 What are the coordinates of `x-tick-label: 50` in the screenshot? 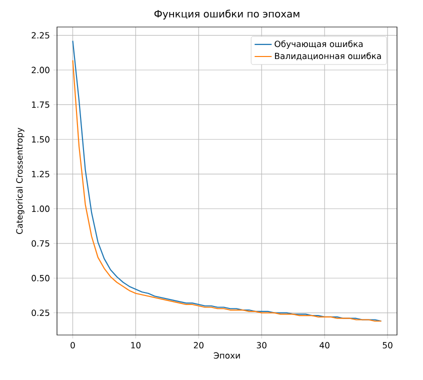 It's located at (387, 345).